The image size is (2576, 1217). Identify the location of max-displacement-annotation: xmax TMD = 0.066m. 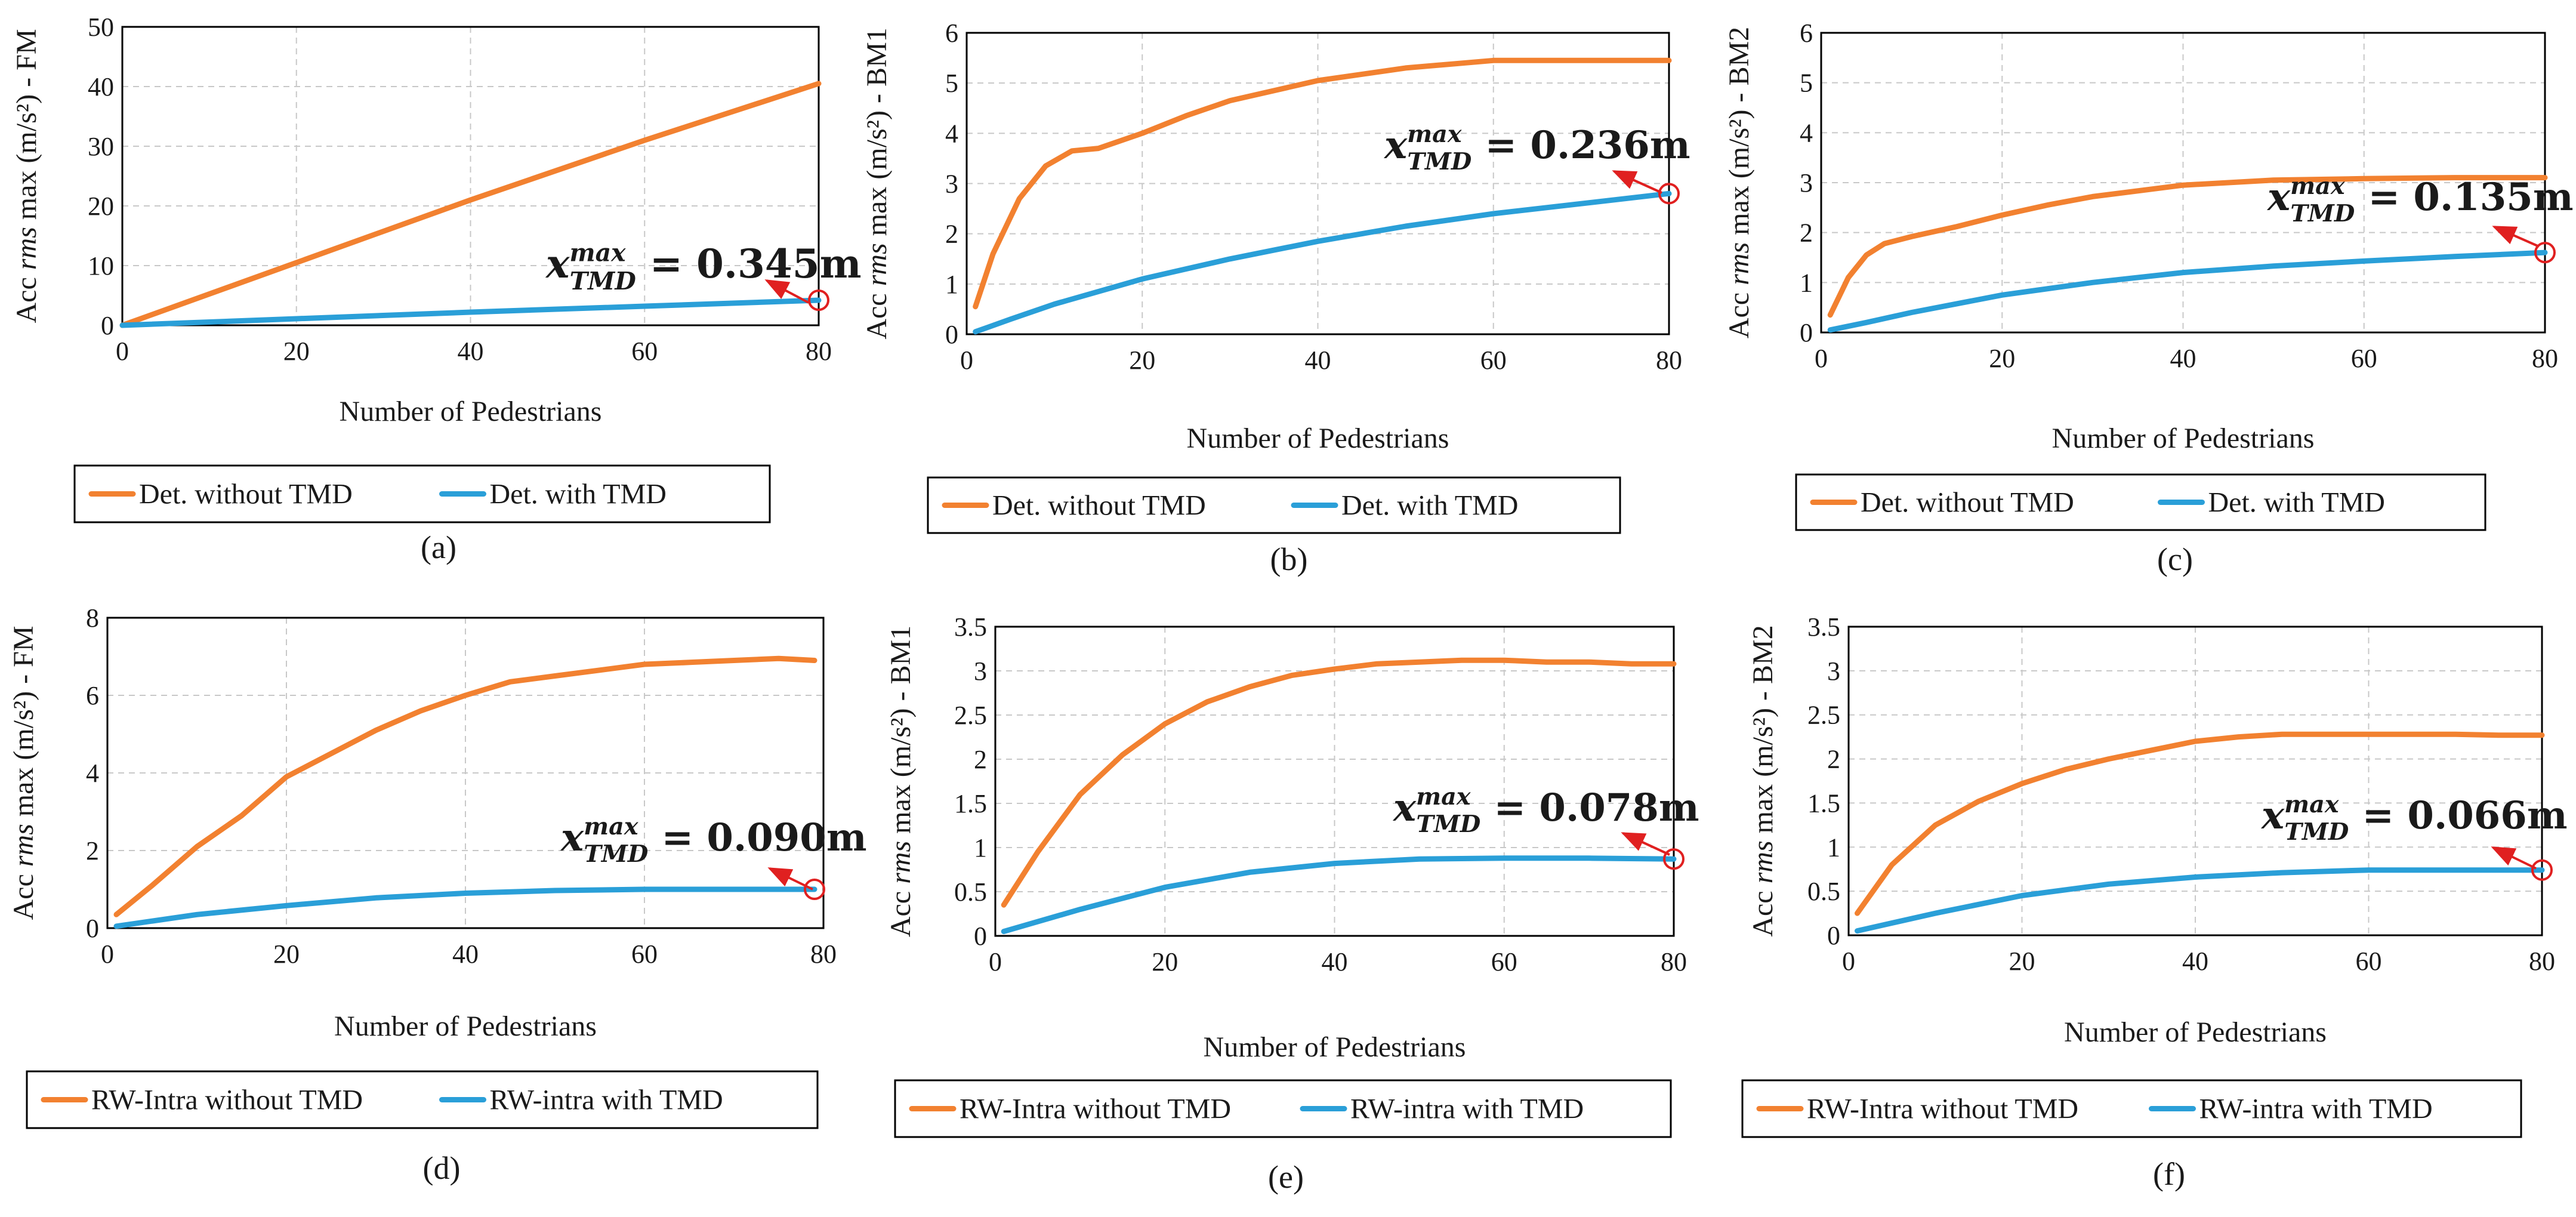
(2414, 818).